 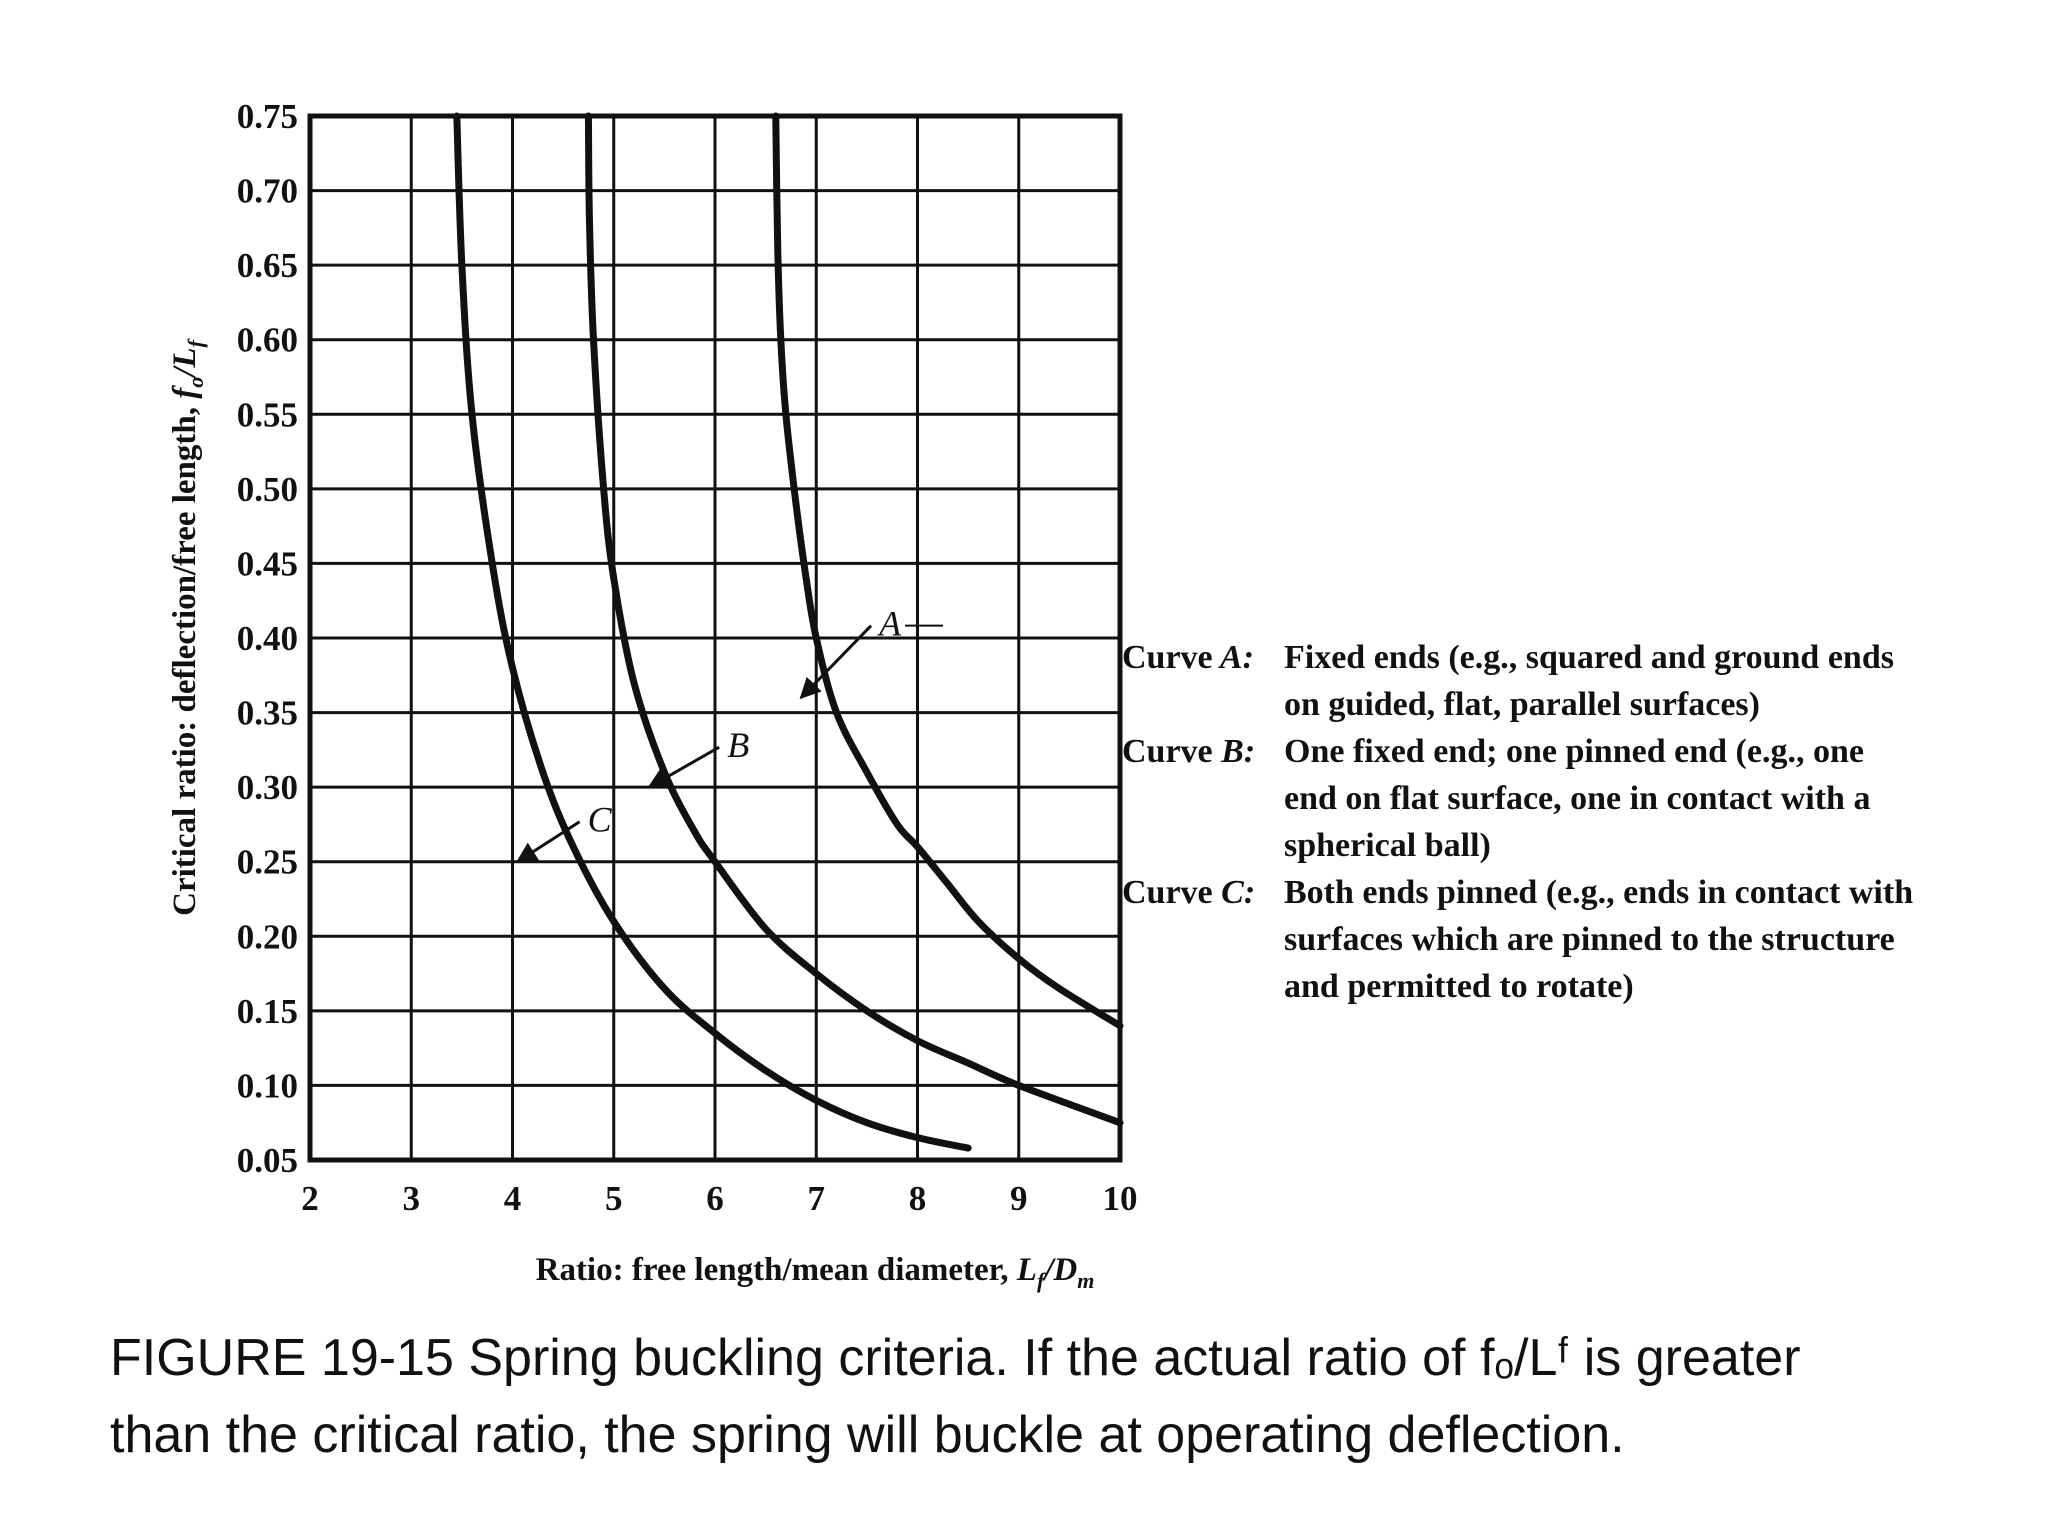 What do you see at coordinates (267, 489) in the screenshot?
I see `y-tick-label: 0.50` at bounding box center [267, 489].